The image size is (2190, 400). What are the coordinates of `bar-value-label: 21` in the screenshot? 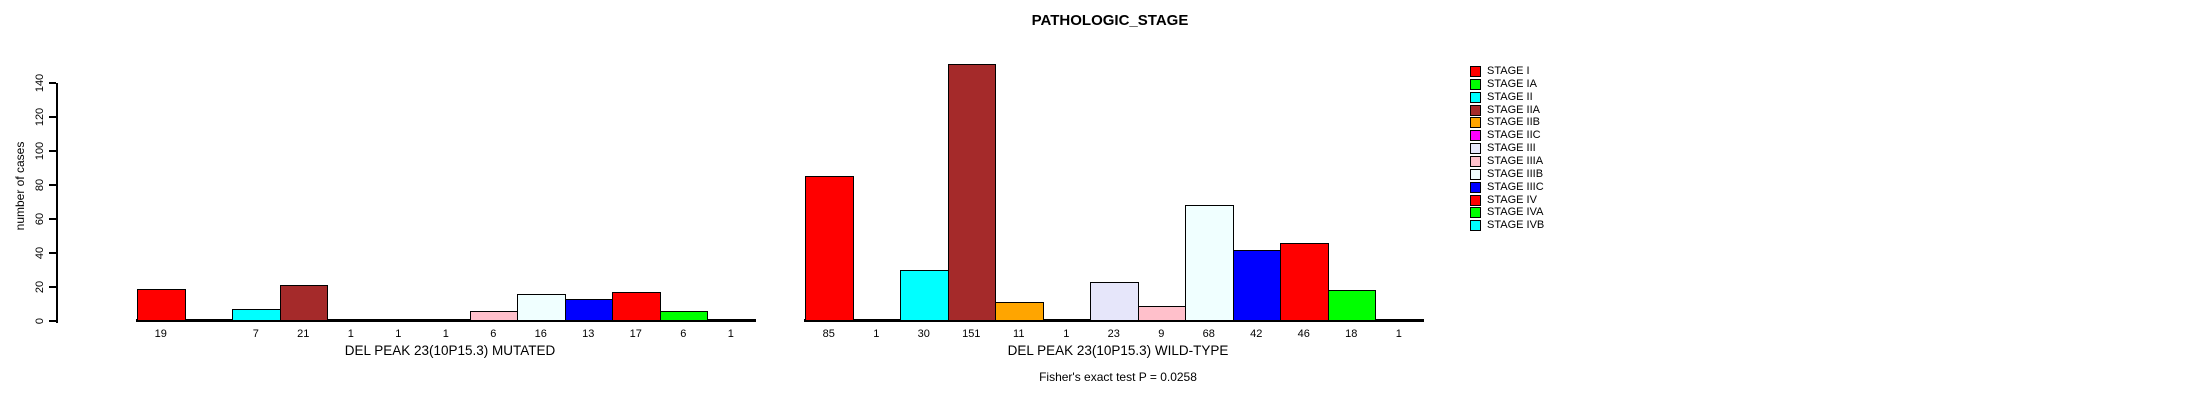 It's located at (303, 334).